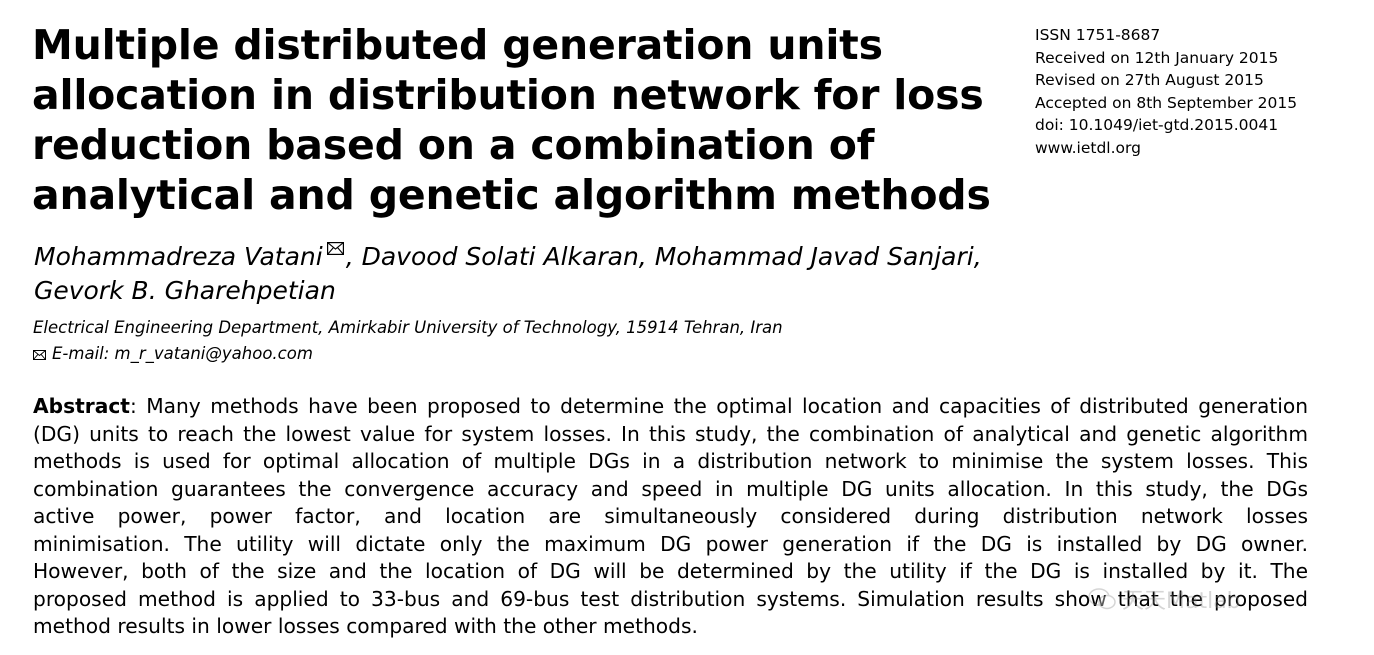 This screenshot has width=1374, height=655. I want to click on received-date: Received on 12th January 2015, so click(1157, 57).